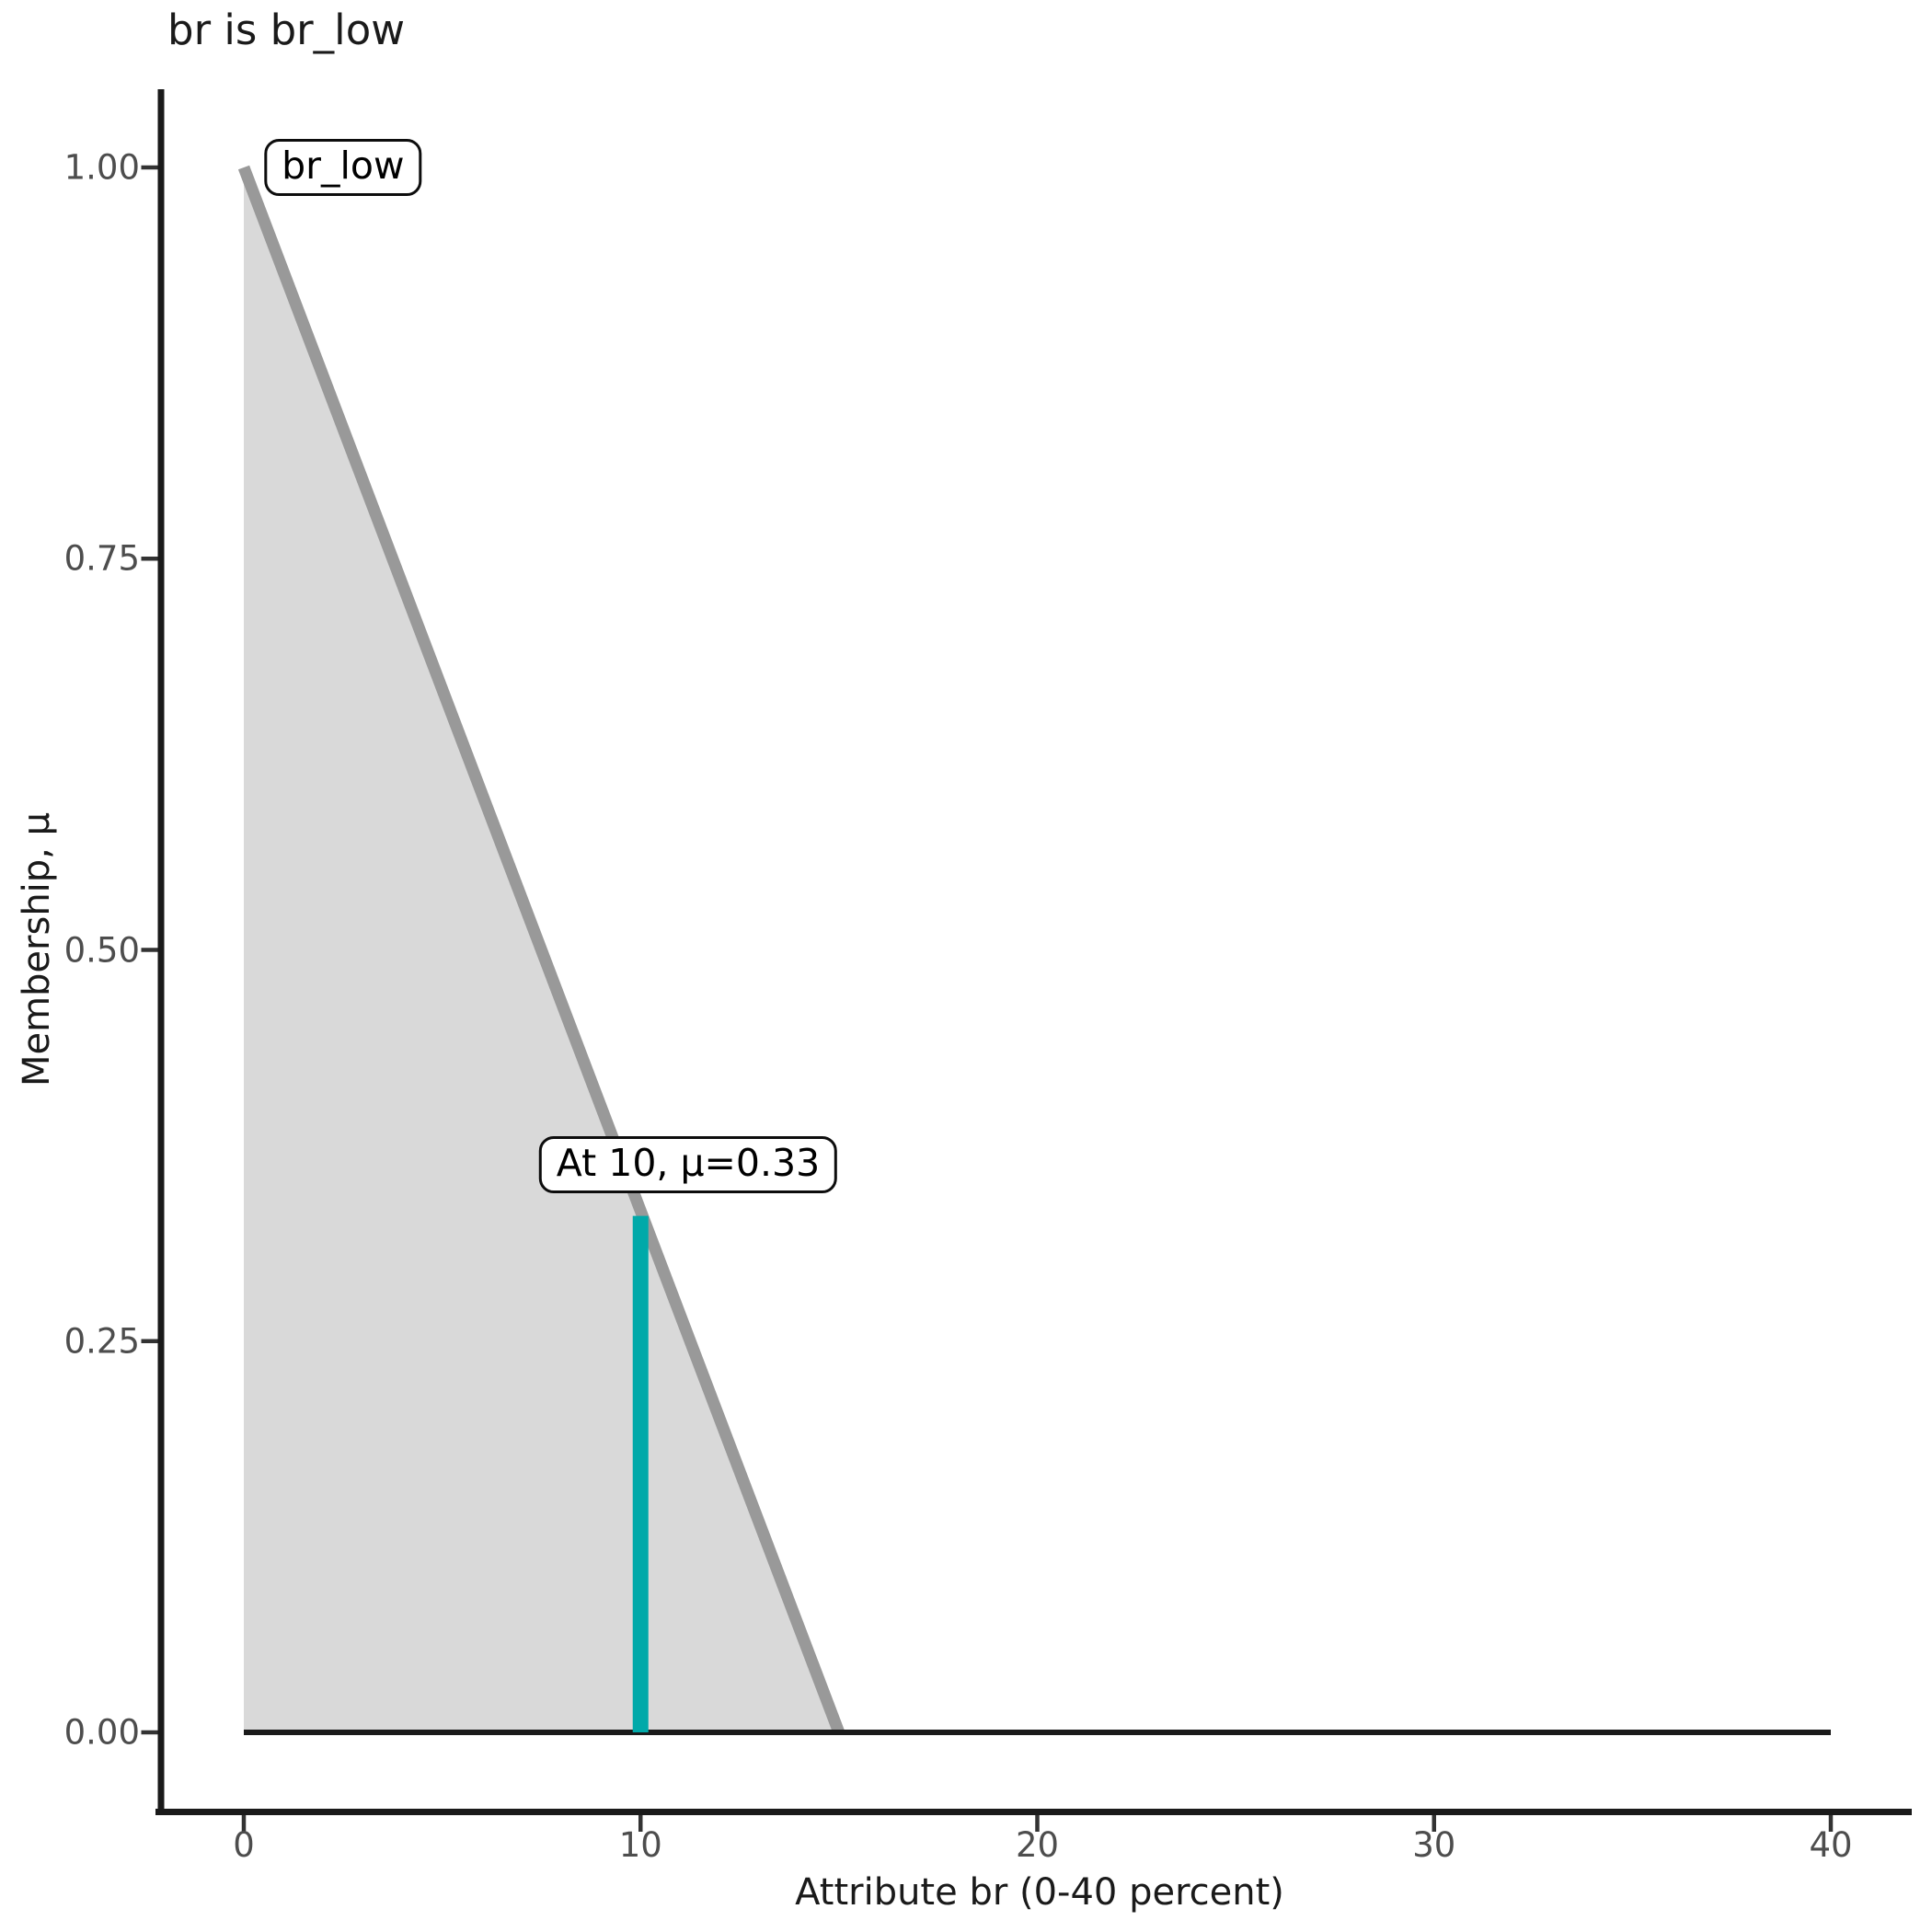 The height and width of the screenshot is (1932, 1932). What do you see at coordinates (1831, 1845) in the screenshot?
I see `x-tick-label: 40` at bounding box center [1831, 1845].